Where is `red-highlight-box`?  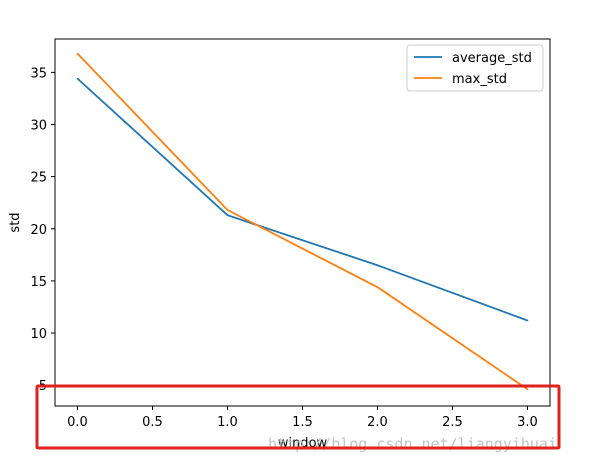 red-highlight-box is located at coordinates (298, 417).